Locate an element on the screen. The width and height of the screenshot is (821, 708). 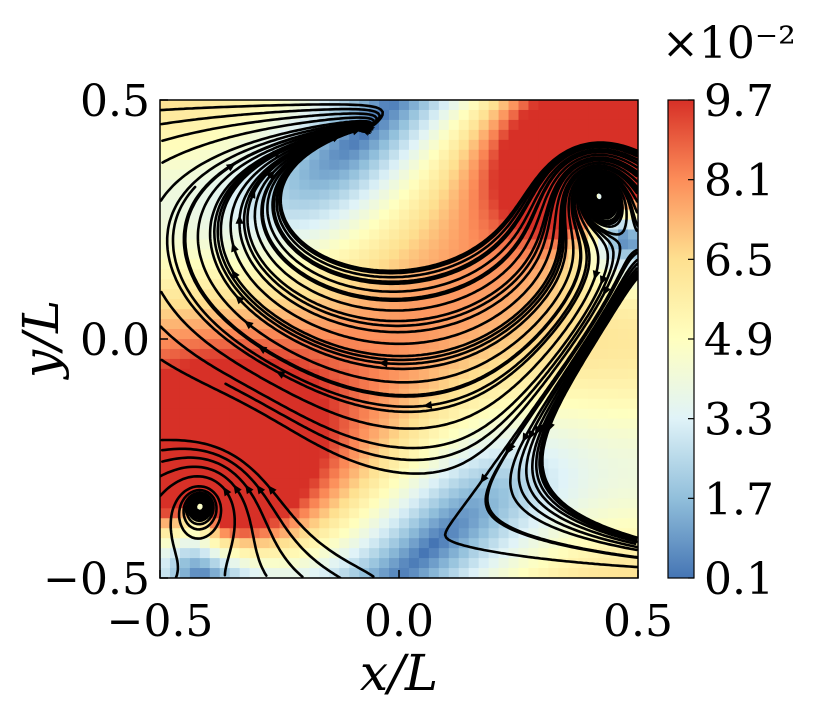
streamline is located at coordinates (540, 408).